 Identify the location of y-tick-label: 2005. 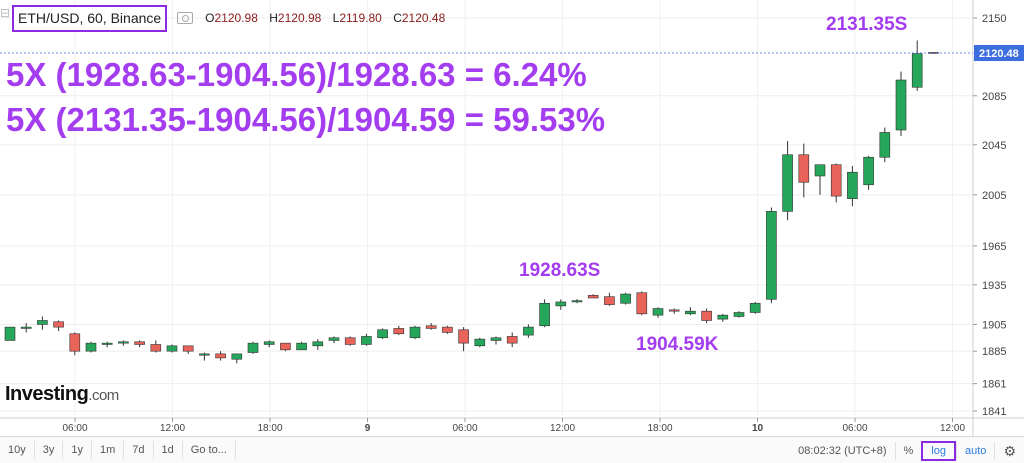
(994, 196).